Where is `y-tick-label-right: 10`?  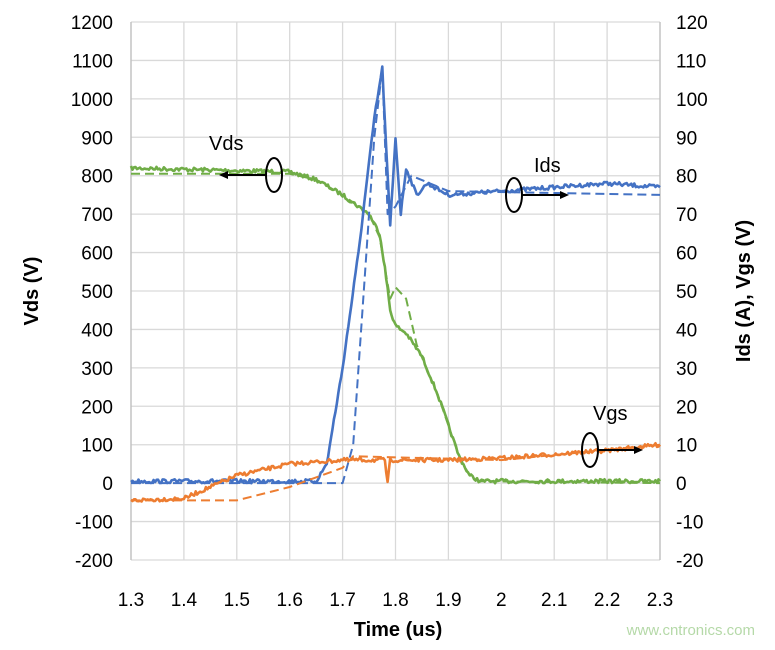
y-tick-label-right: 10 is located at coordinates (686, 446).